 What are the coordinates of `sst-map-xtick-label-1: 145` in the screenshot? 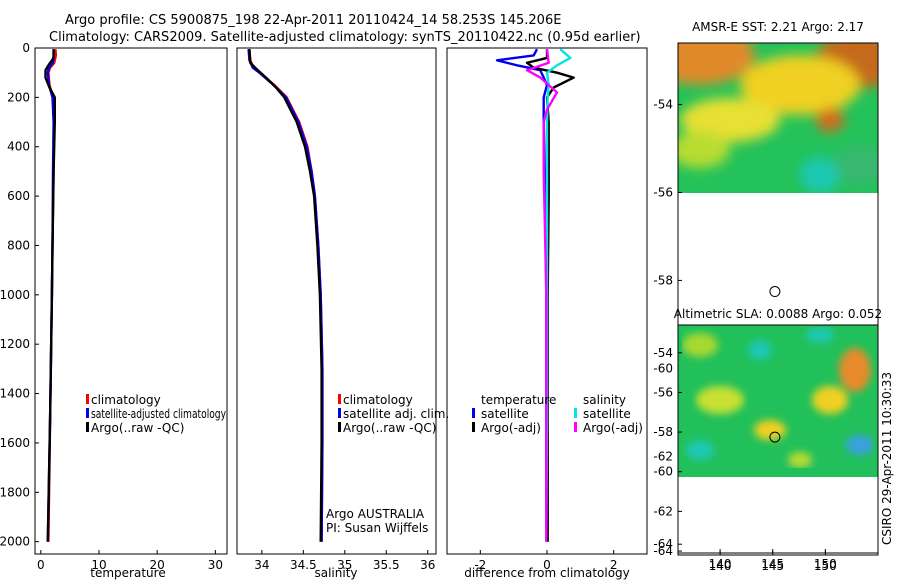 It's located at (772, 564).